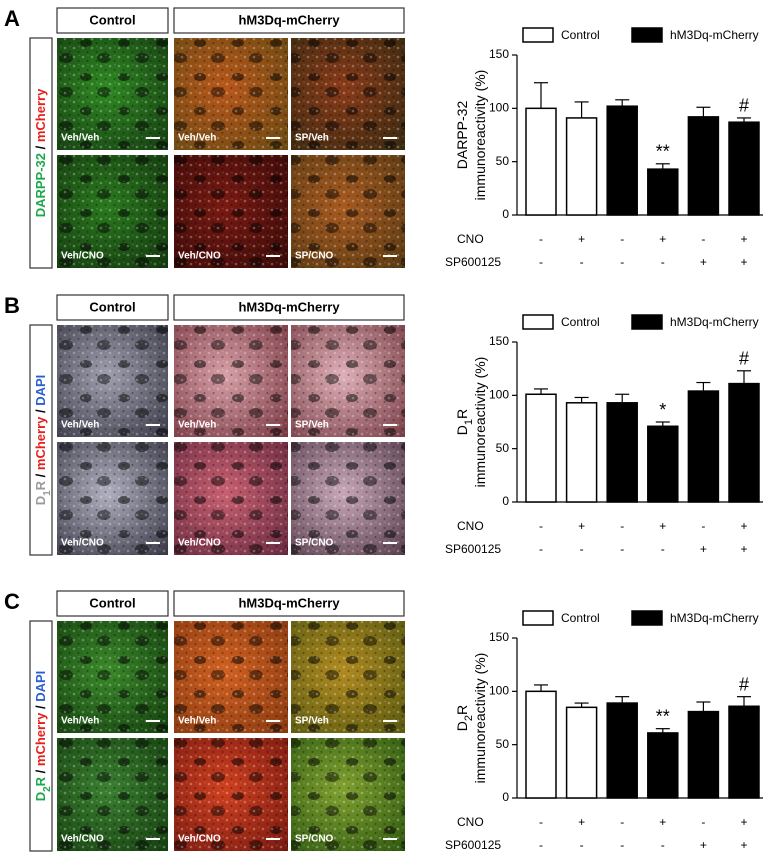 The height and width of the screenshot is (853, 776). Describe the element at coordinates (462, 135) in the screenshot. I see `y-axis-title-line: DARPP-32` at that location.